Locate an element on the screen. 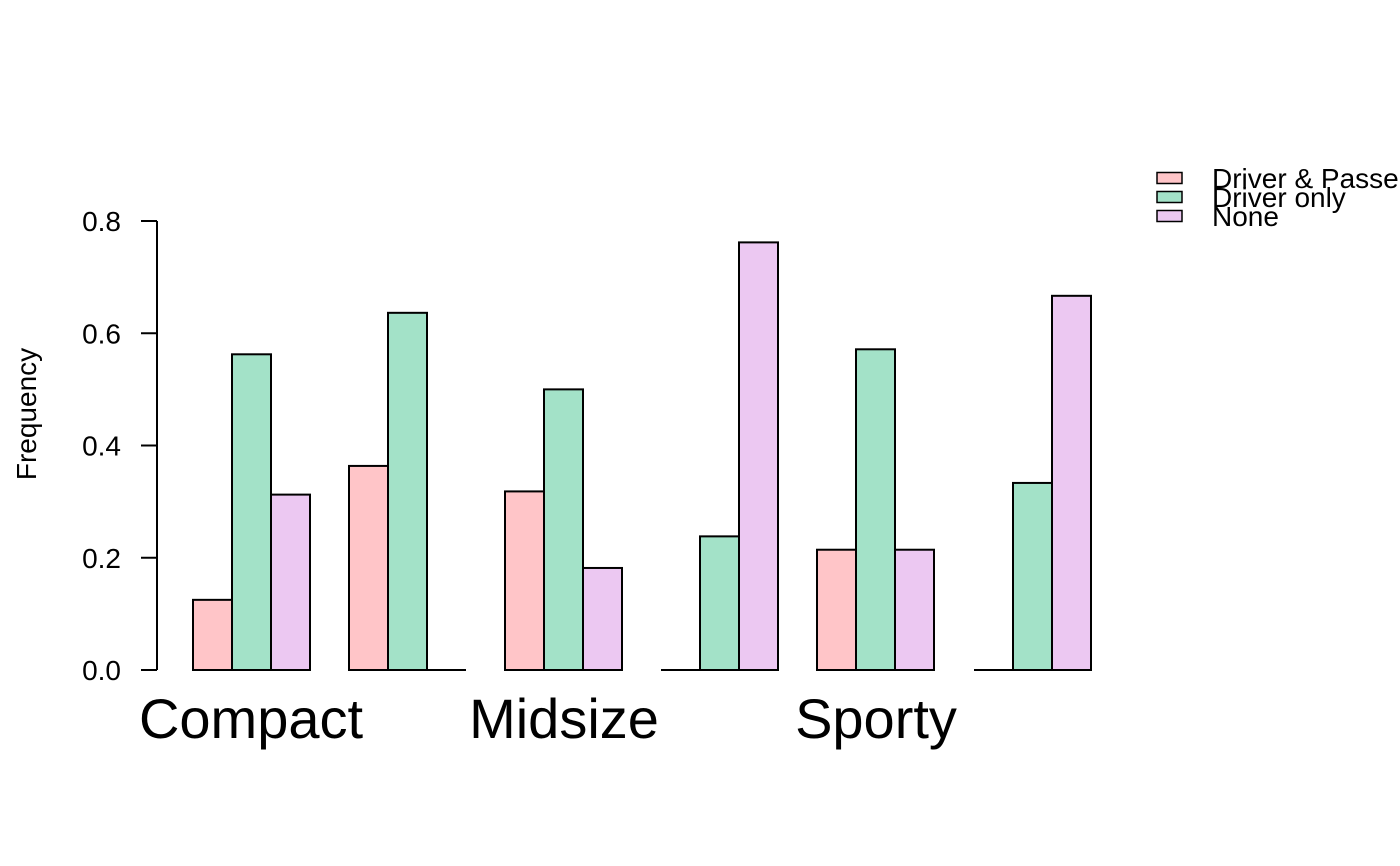  legend-label: Driver only is located at coordinates (1279, 197).